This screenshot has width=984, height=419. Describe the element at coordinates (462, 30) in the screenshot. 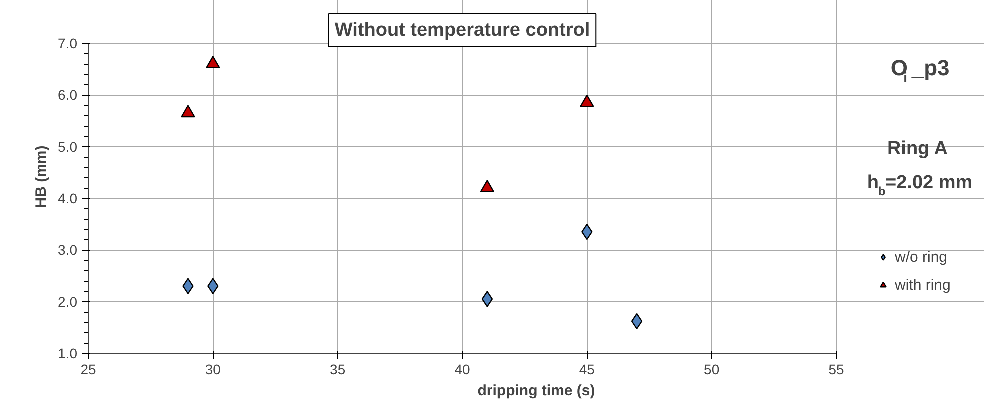

I see `chart-title: Without temperature control` at that location.